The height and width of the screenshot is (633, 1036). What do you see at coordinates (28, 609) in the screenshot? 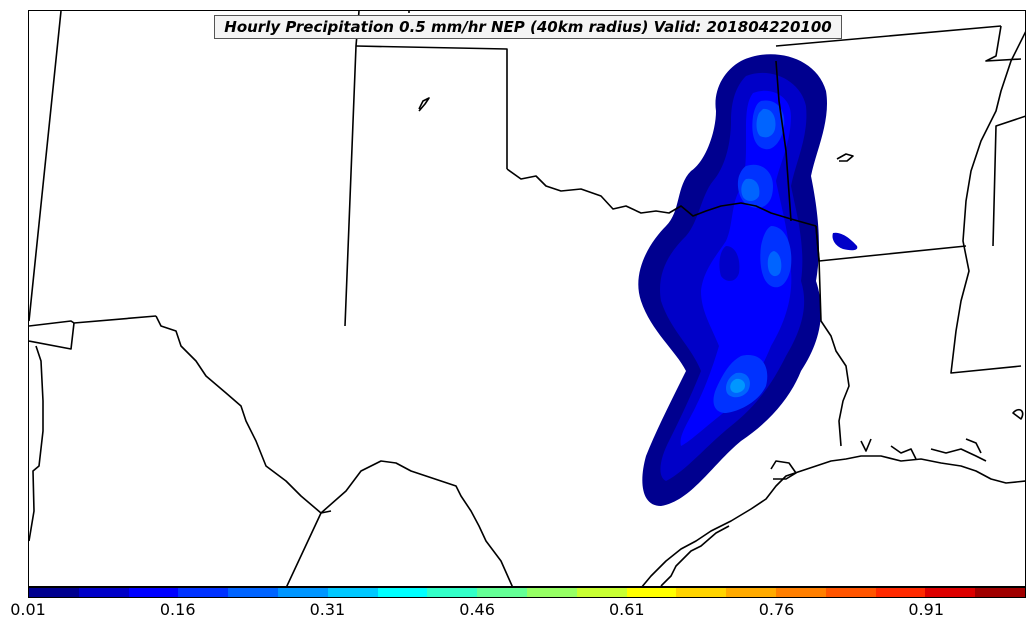
I see `colorbar-tick-label: 0.01` at bounding box center [28, 609].